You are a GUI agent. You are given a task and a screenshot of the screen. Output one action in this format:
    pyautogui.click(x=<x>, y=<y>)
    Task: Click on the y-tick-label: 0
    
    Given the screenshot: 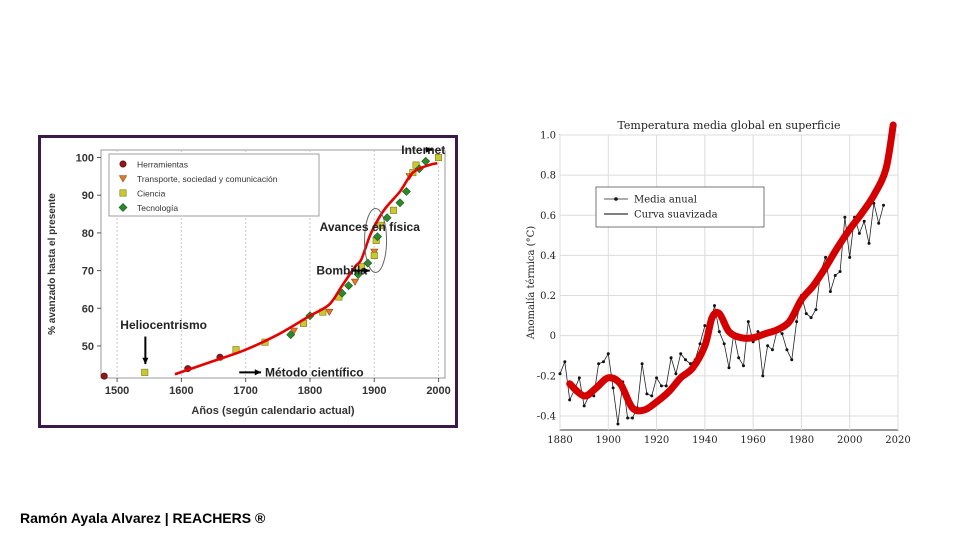 What is the action you would take?
    pyautogui.click(x=553, y=336)
    